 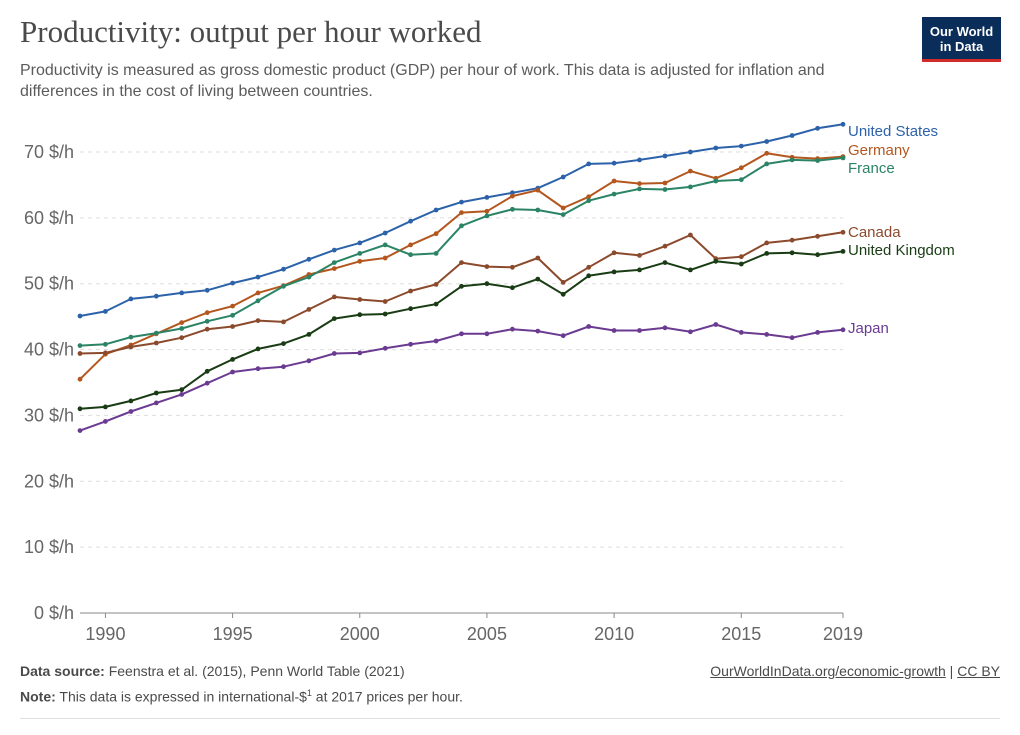 I want to click on series-label: United States, so click(x=893, y=131).